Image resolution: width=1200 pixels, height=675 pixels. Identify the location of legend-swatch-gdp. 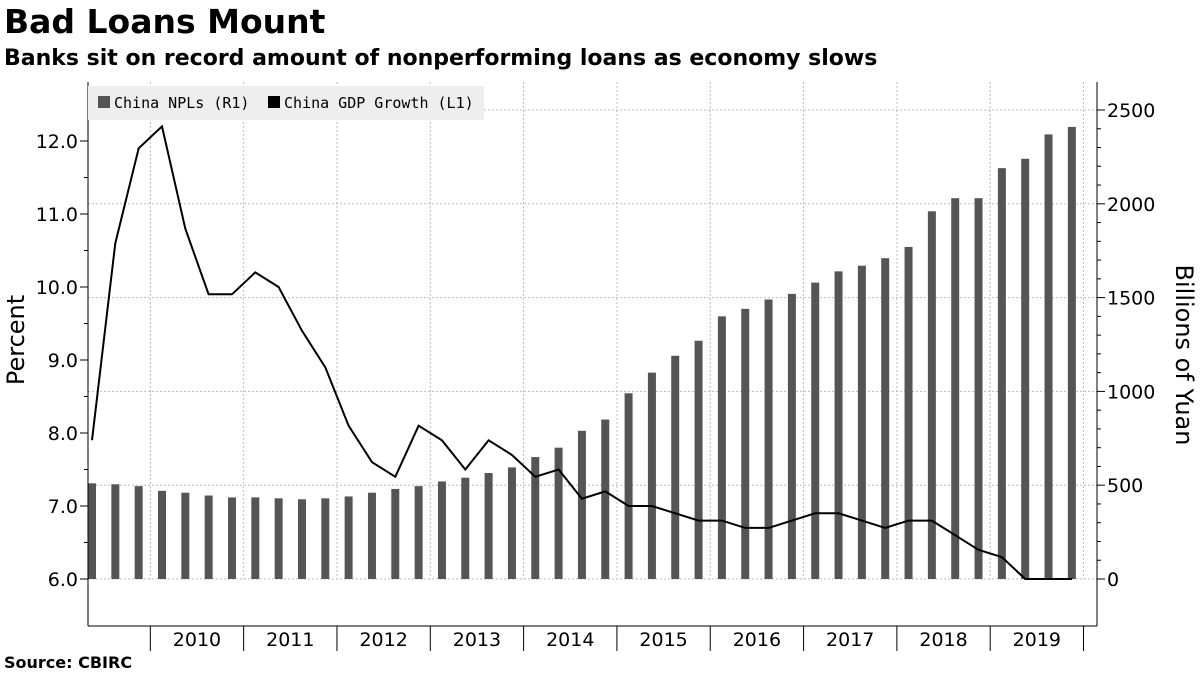
(274, 102).